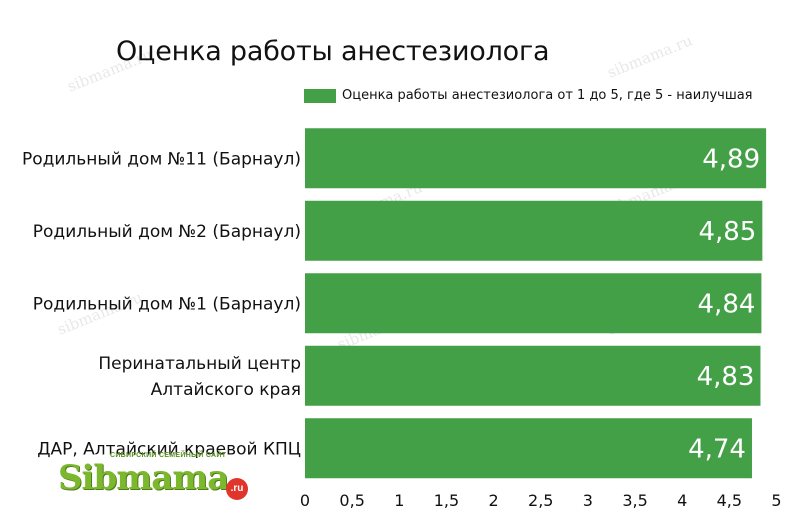 The height and width of the screenshot is (526, 800). What do you see at coordinates (167, 232) in the screenshot?
I see `category-label: Родильный дом №2 (Барнаул)` at bounding box center [167, 232].